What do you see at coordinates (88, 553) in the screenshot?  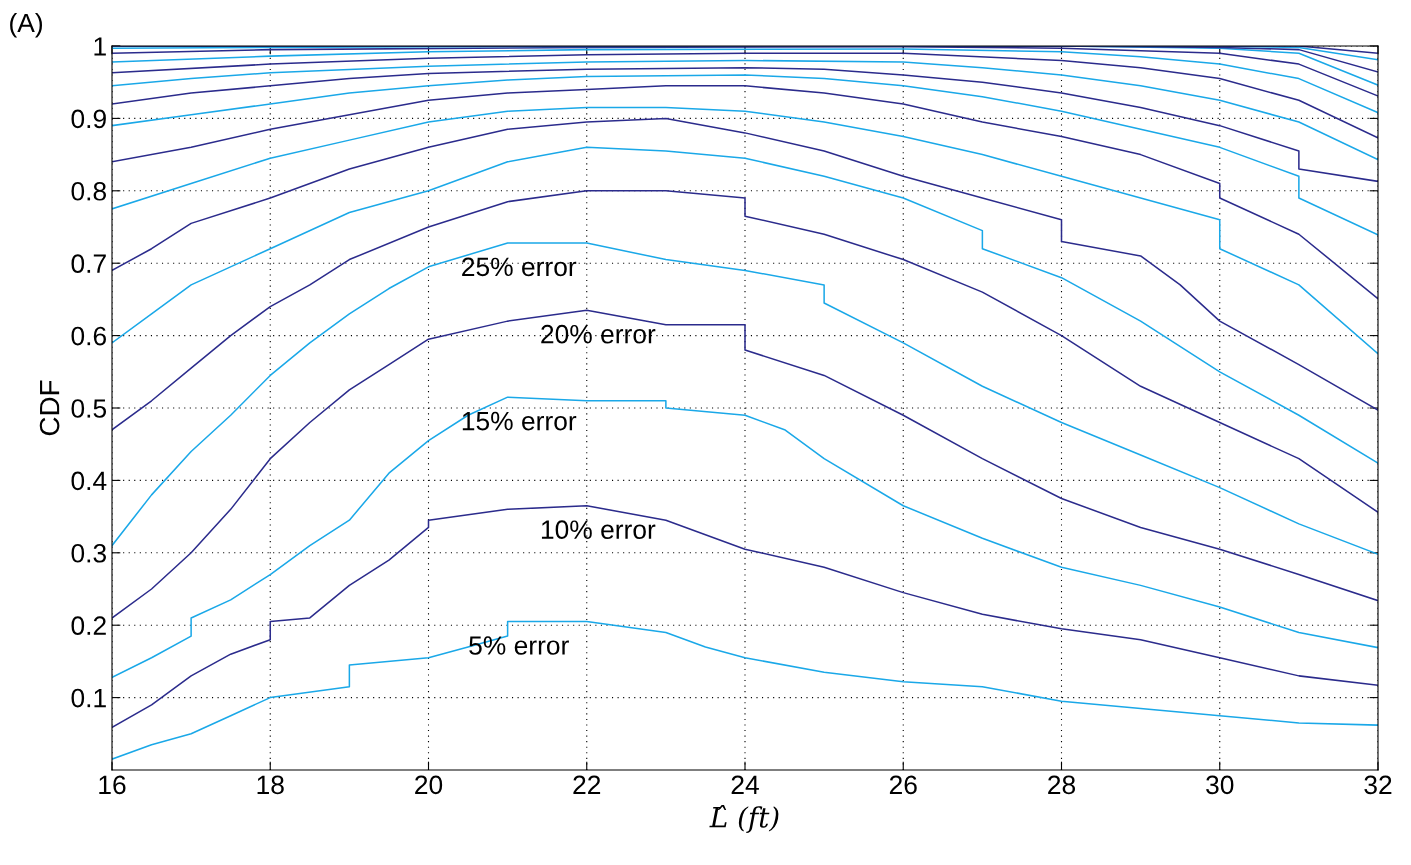 I see `y-tick-label: 0.3` at bounding box center [88, 553].